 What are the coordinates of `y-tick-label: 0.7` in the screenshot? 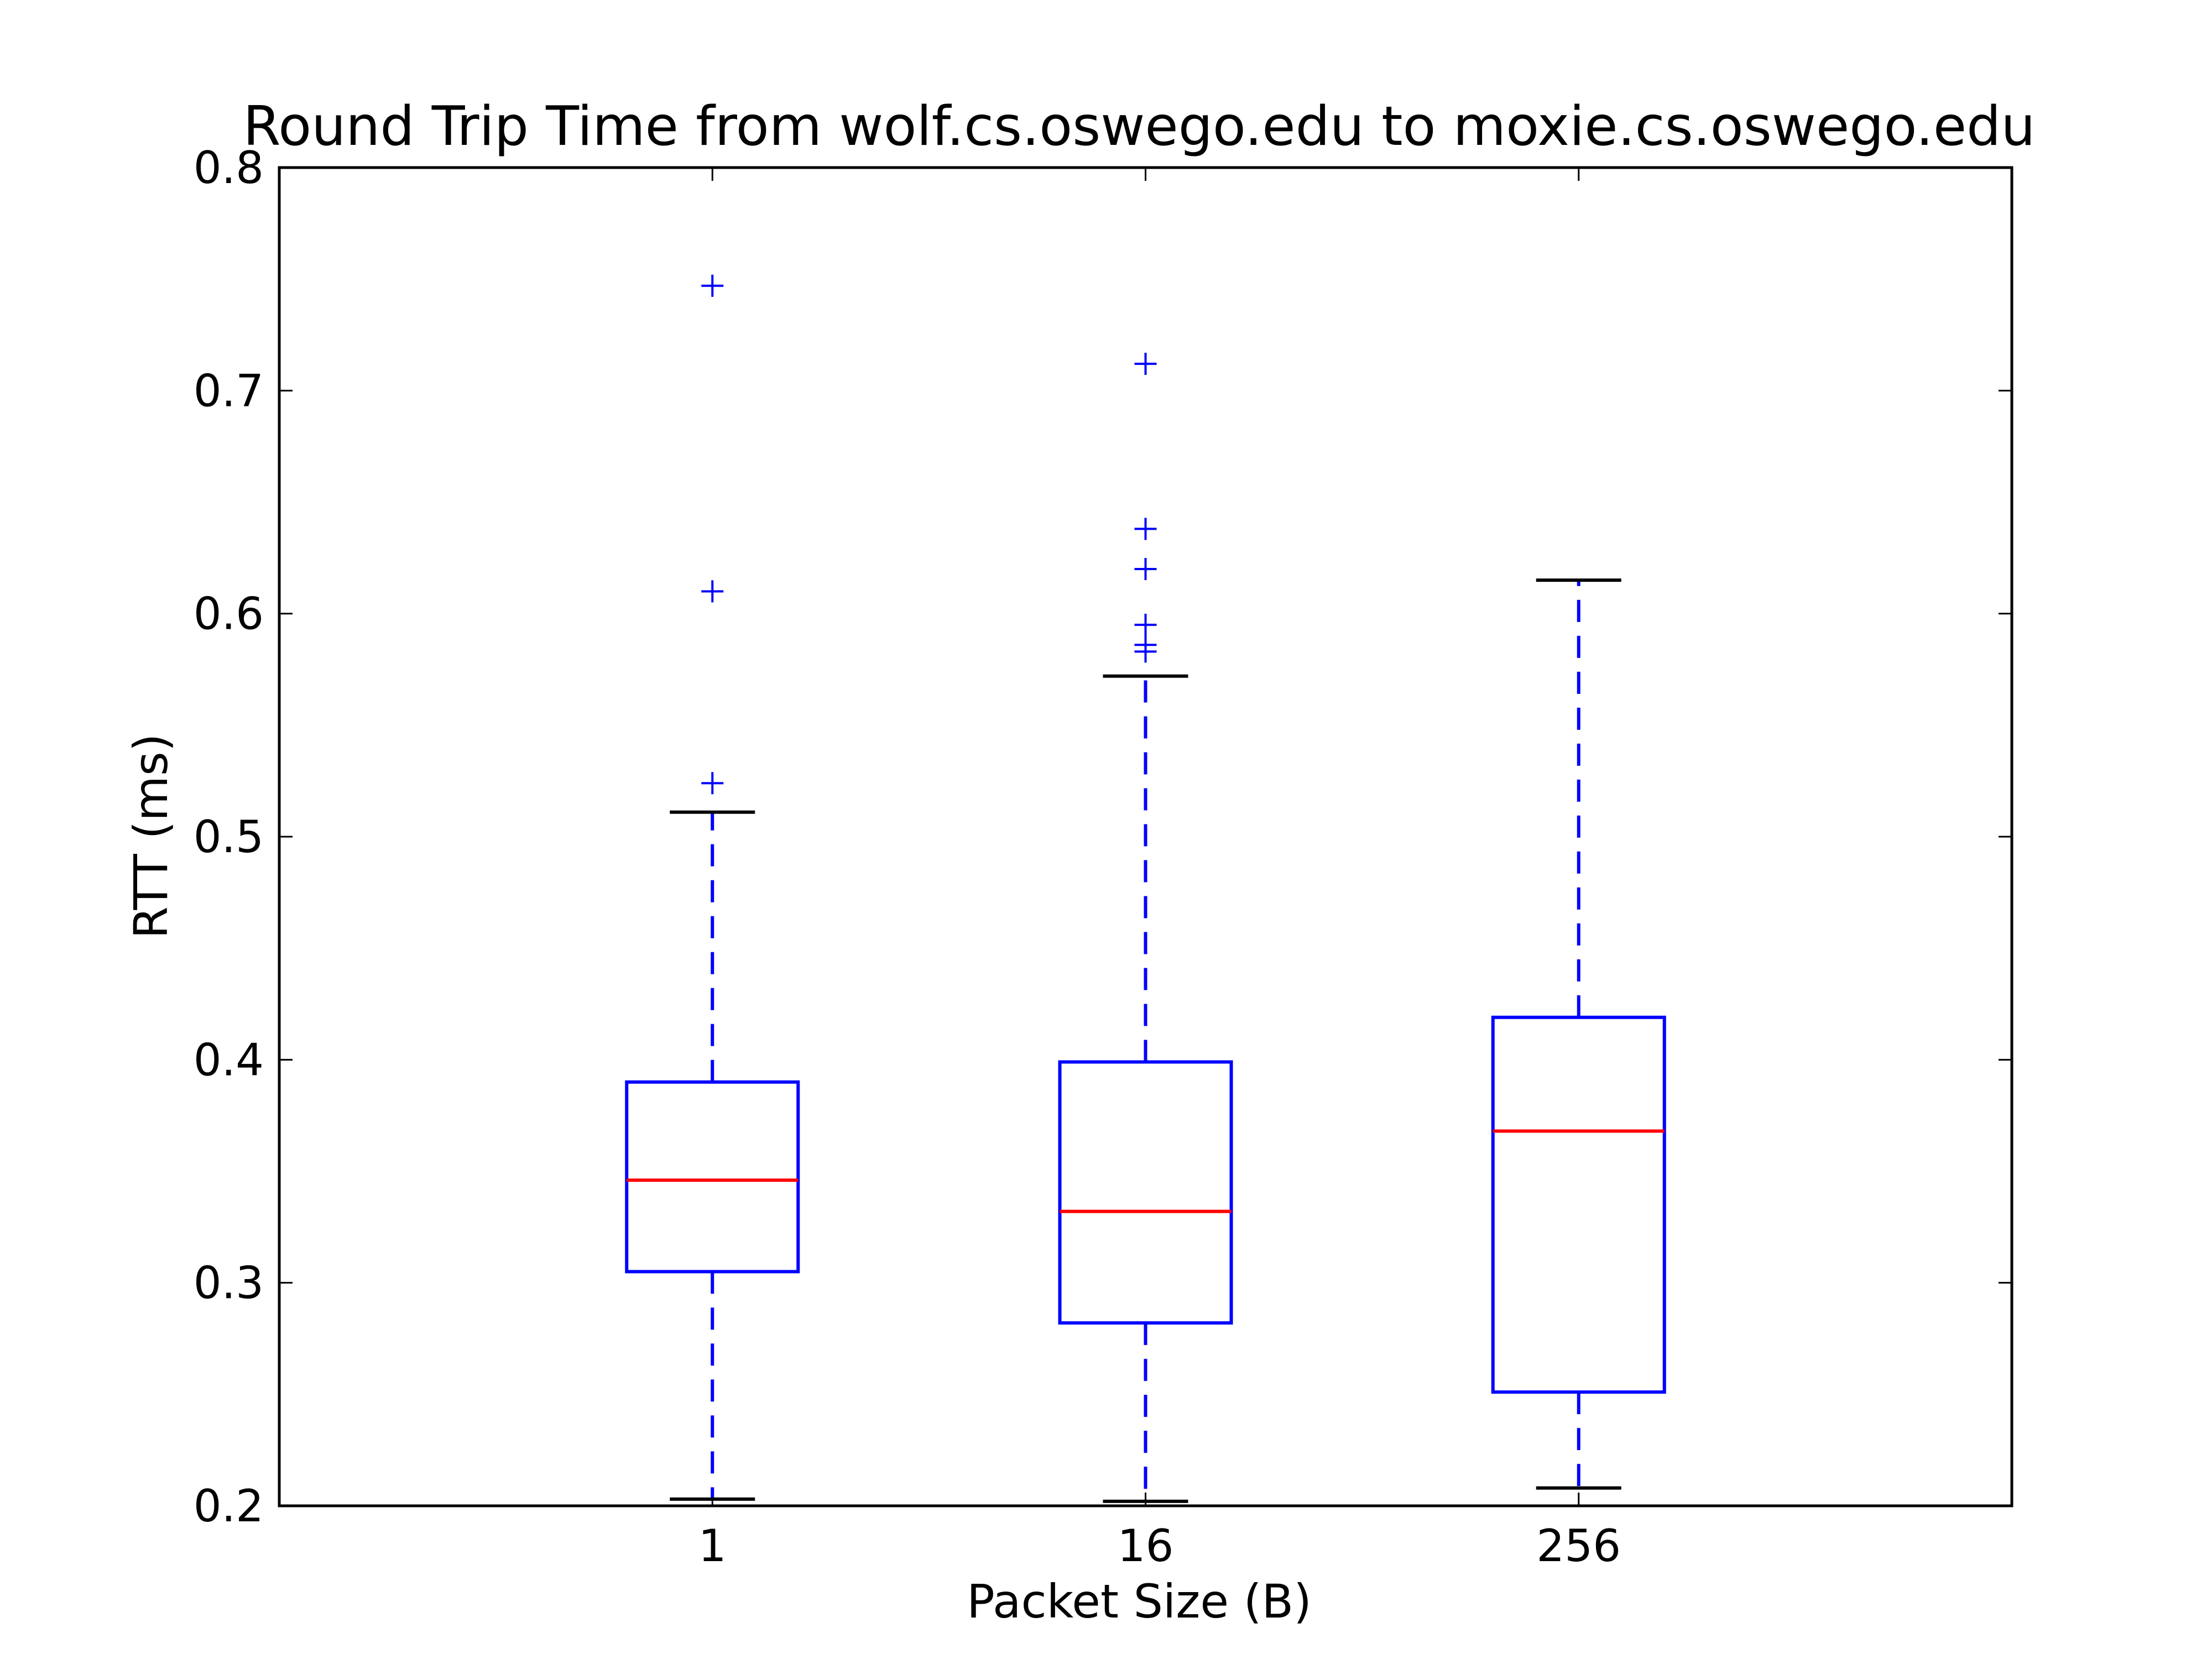 It's located at (229, 391).